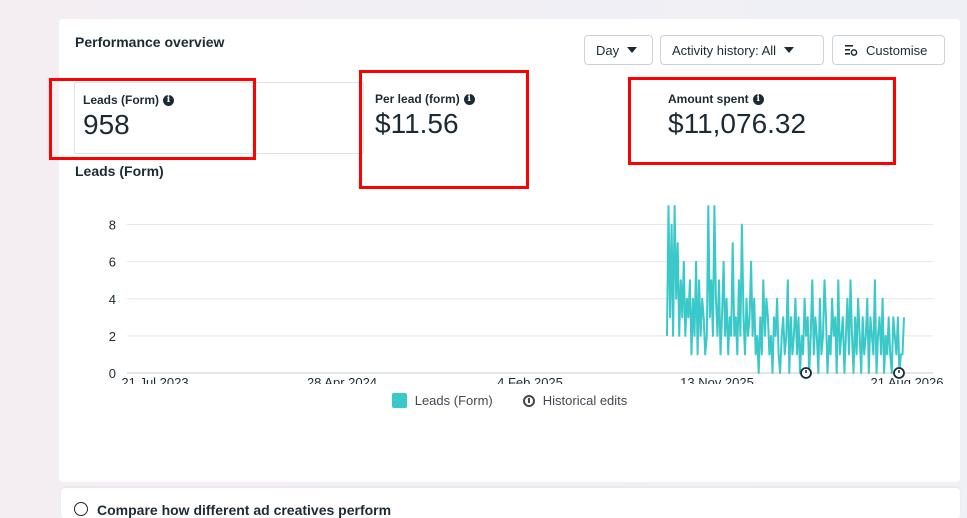 Image resolution: width=967 pixels, height=518 pixels. Describe the element at coordinates (453, 400) in the screenshot. I see `legend-leads-label: Leads (Form)` at that location.